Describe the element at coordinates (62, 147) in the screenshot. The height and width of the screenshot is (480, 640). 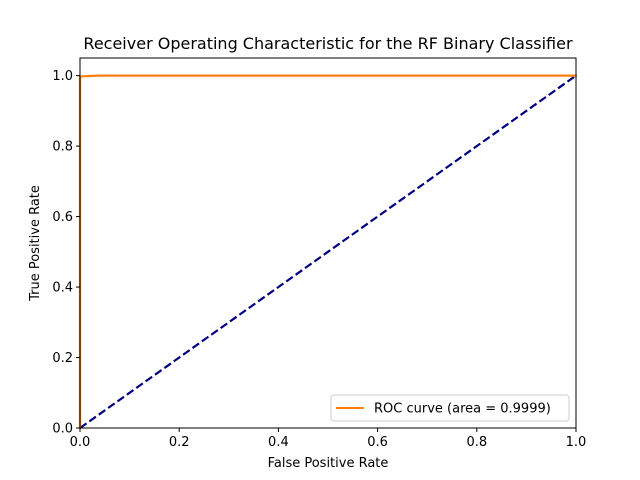
I see `y-tick-label: 0.8` at that location.